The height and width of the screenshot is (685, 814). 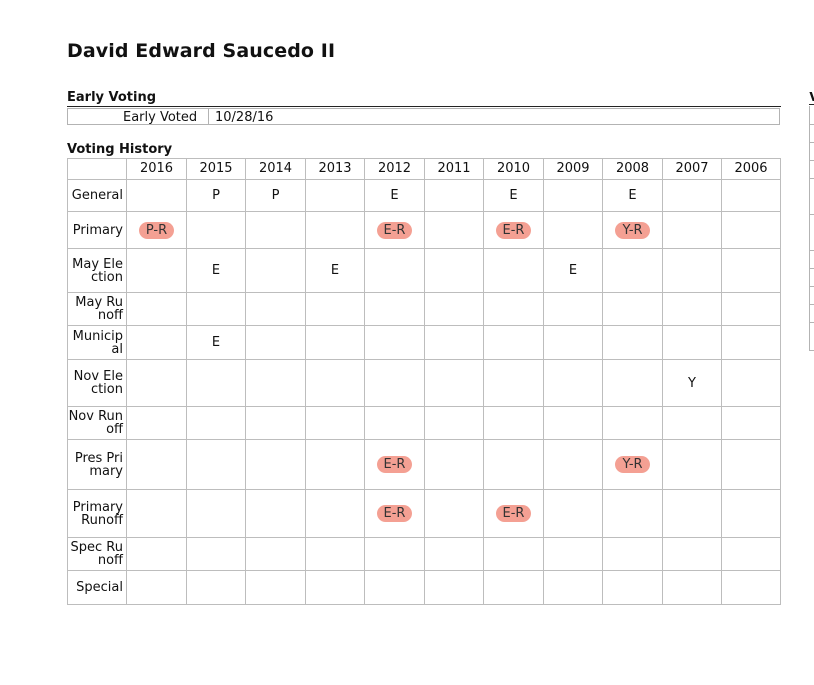 I want to click on election-type-label: Special, so click(x=97, y=587).